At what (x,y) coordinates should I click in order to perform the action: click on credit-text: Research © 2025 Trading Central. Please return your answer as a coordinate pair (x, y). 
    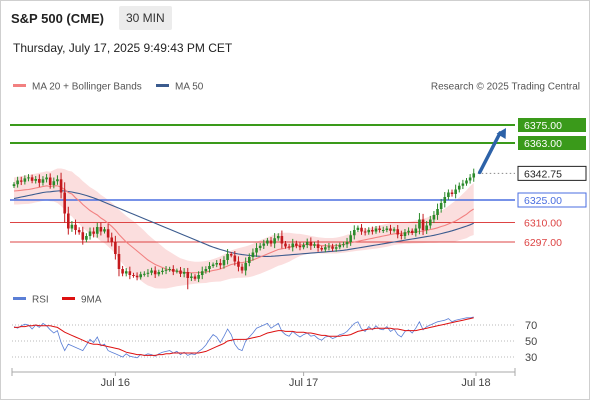
    Looking at the image, I should click on (505, 87).